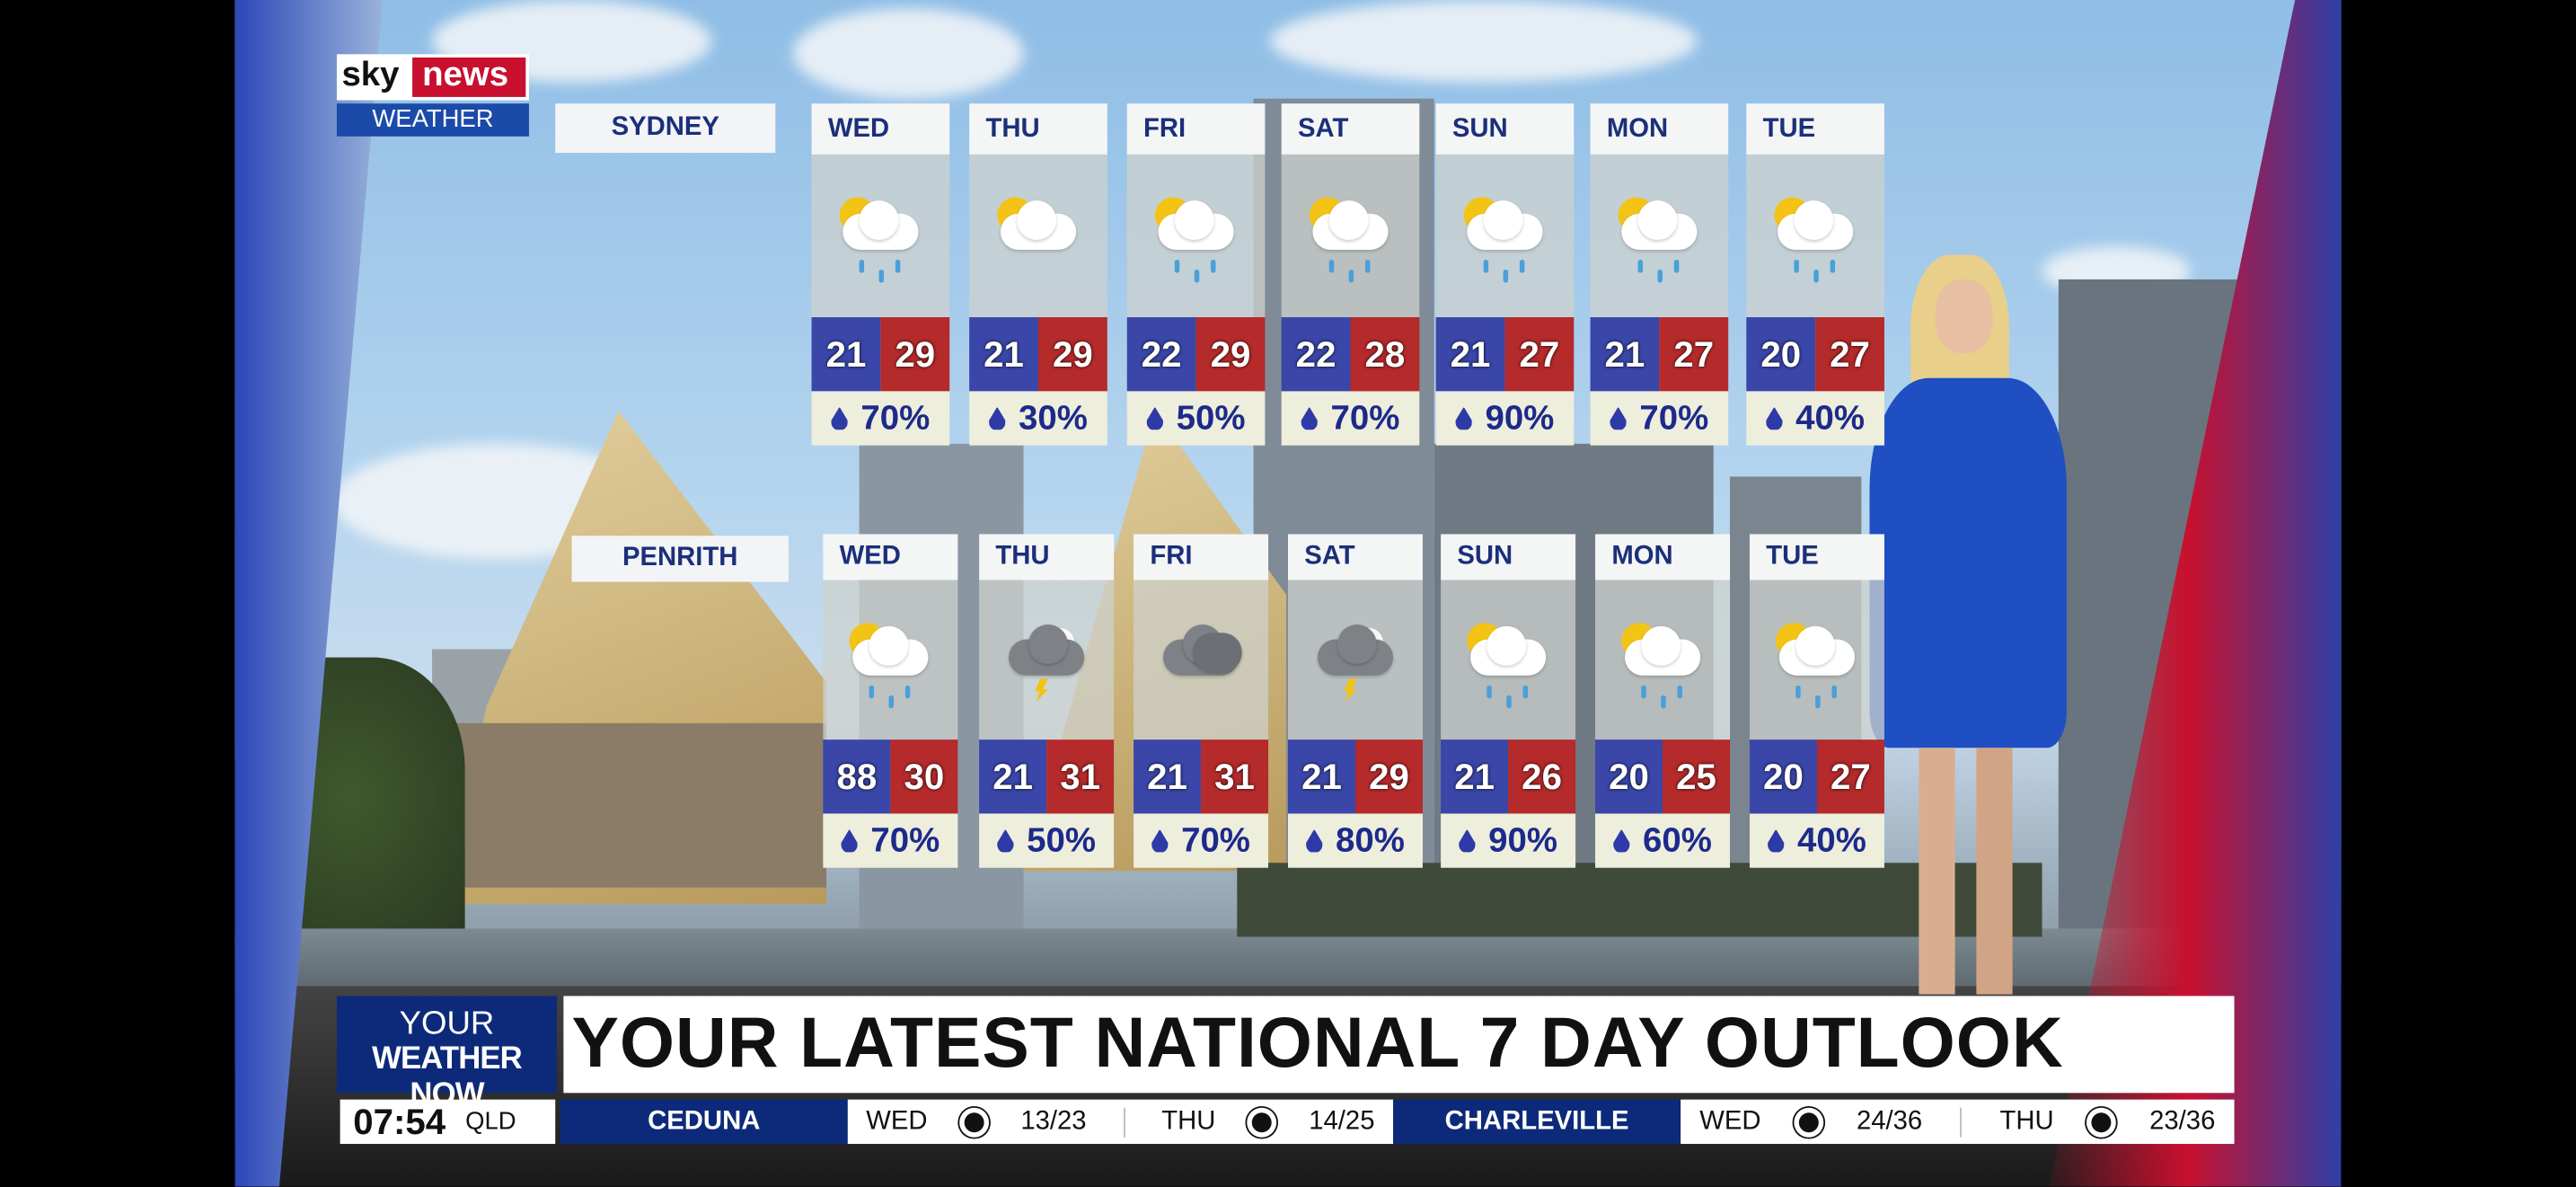 This screenshot has height=1187, width=2576. Describe the element at coordinates (680, 559) in the screenshot. I see `penrith-label: PENRITH` at that location.